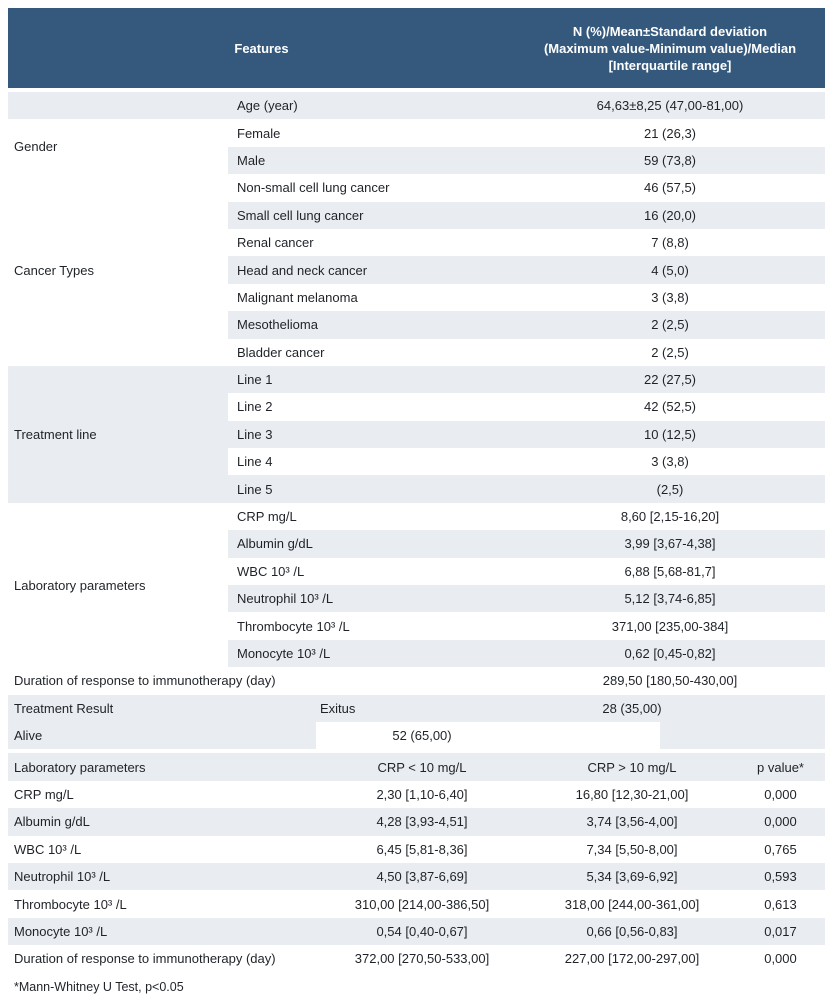  I want to click on table-row: Non-small cell lung cancer 46 (57,5), so click(526, 188).